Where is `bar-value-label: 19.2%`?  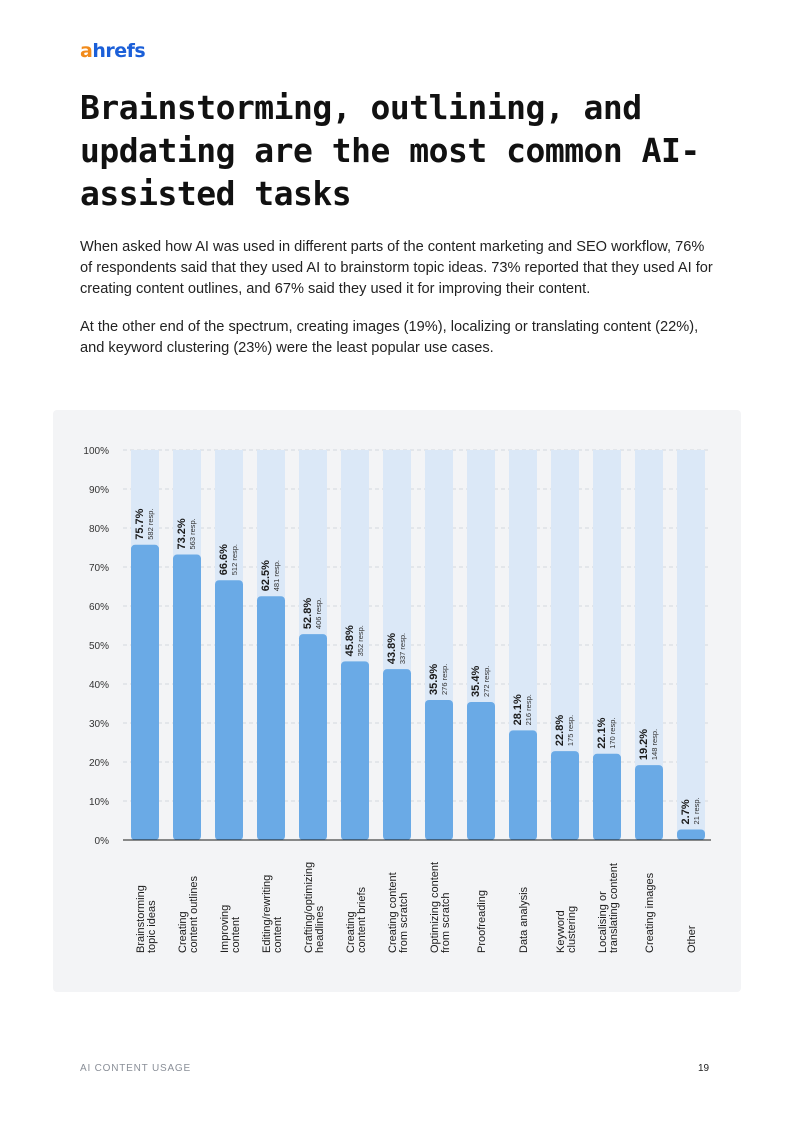 bar-value-label: 19.2% is located at coordinates (644, 744).